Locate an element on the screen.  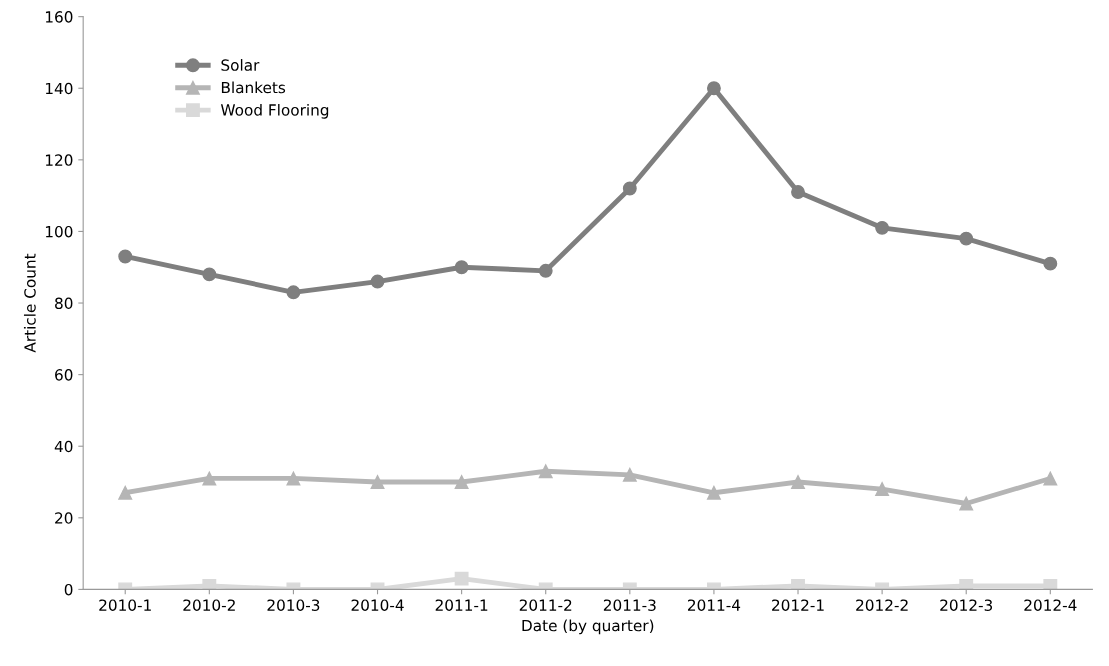
legend-label: Wood Flooring is located at coordinates (274, 111).